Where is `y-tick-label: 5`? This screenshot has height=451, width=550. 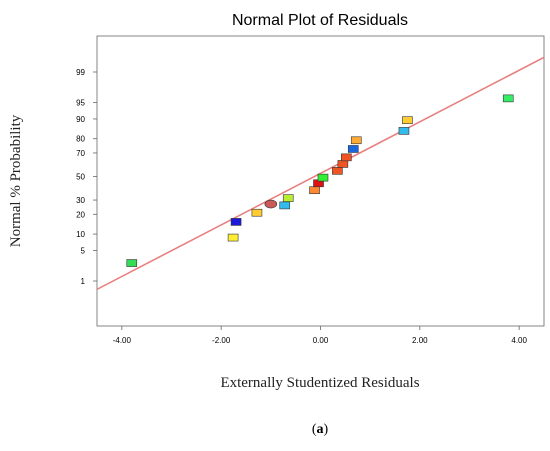
y-tick-label: 5 is located at coordinates (83, 250).